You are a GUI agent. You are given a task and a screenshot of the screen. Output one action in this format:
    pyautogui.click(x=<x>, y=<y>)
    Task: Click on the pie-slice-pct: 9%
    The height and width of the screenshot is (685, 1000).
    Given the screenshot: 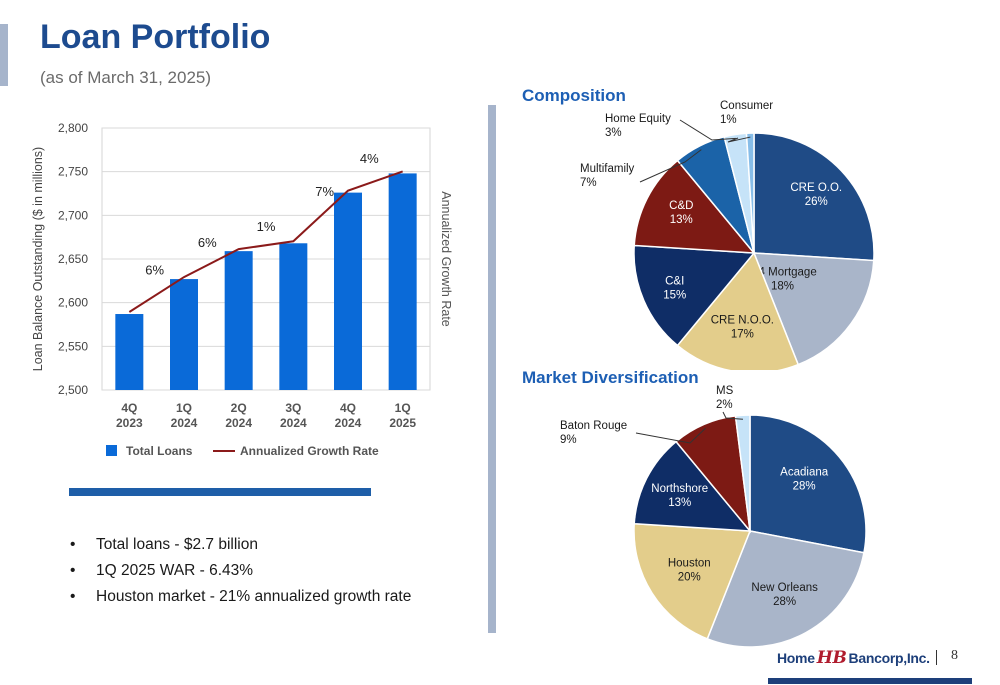 What is the action you would take?
    pyautogui.click(x=568, y=440)
    